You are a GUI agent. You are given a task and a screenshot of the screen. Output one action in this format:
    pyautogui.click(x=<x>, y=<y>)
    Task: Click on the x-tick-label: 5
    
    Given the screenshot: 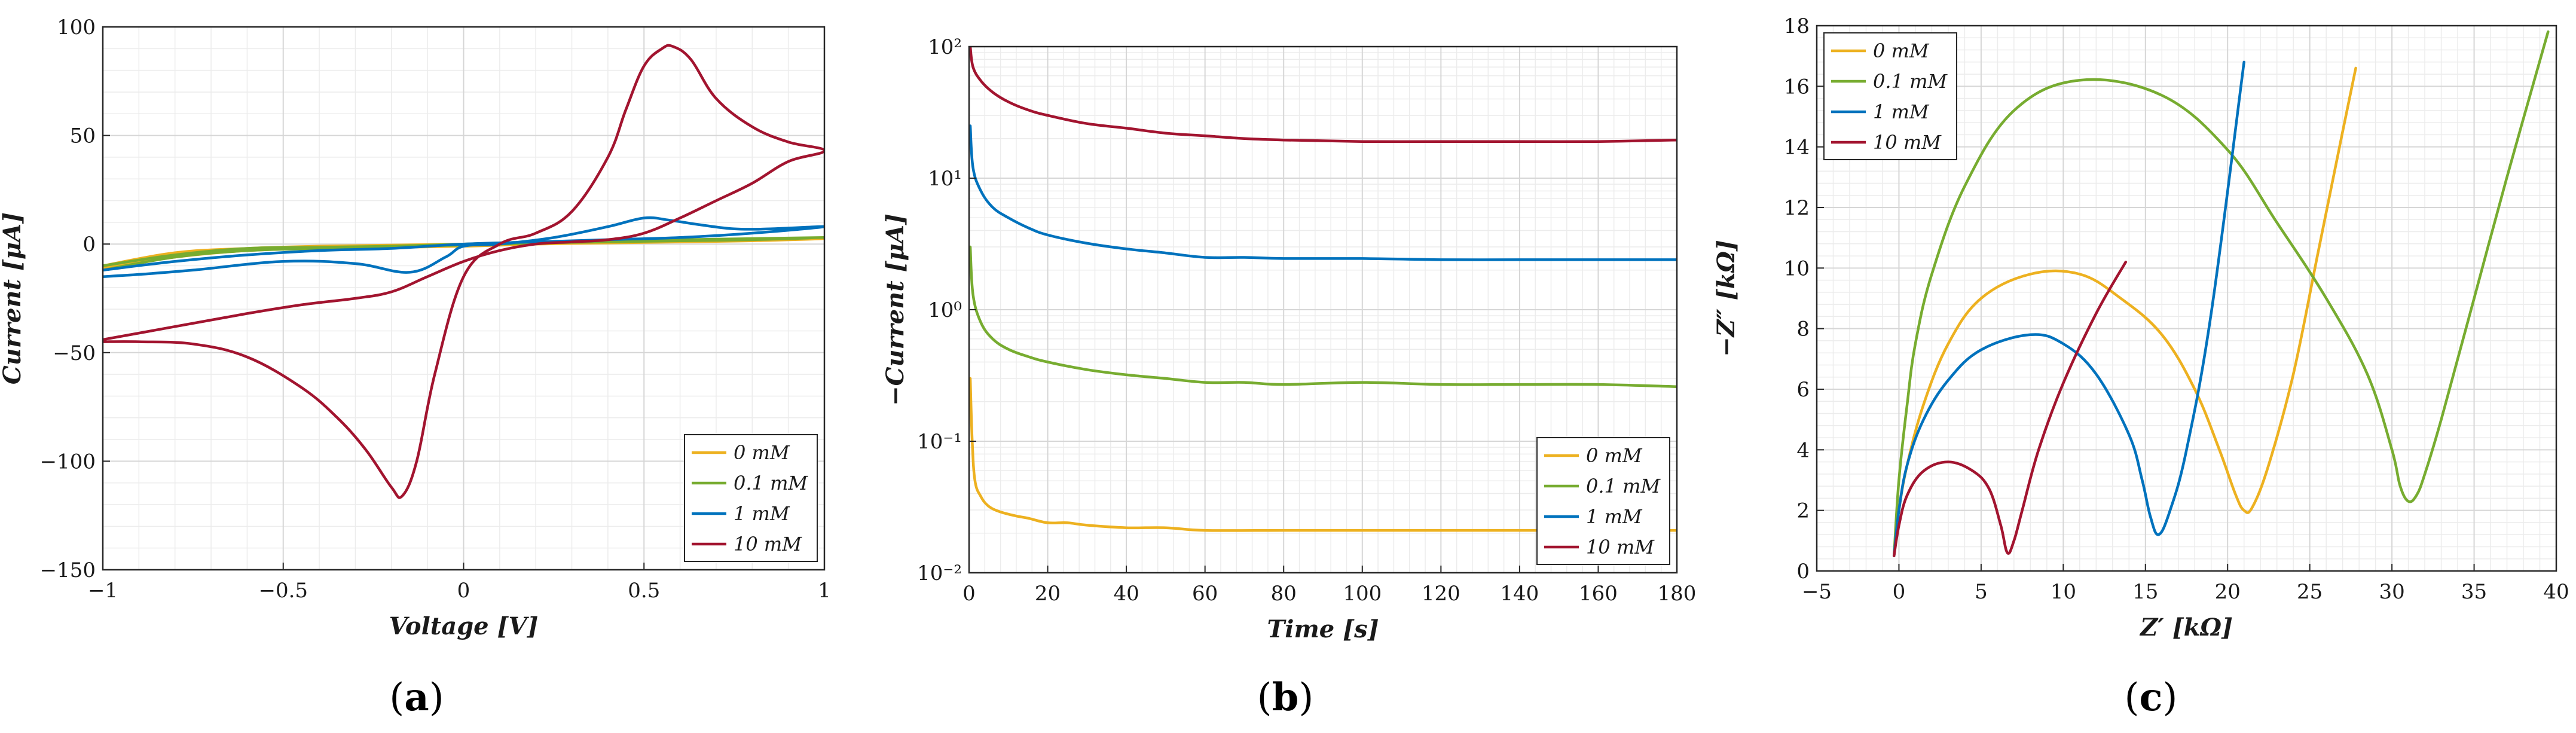 What is the action you would take?
    pyautogui.click(x=1981, y=592)
    